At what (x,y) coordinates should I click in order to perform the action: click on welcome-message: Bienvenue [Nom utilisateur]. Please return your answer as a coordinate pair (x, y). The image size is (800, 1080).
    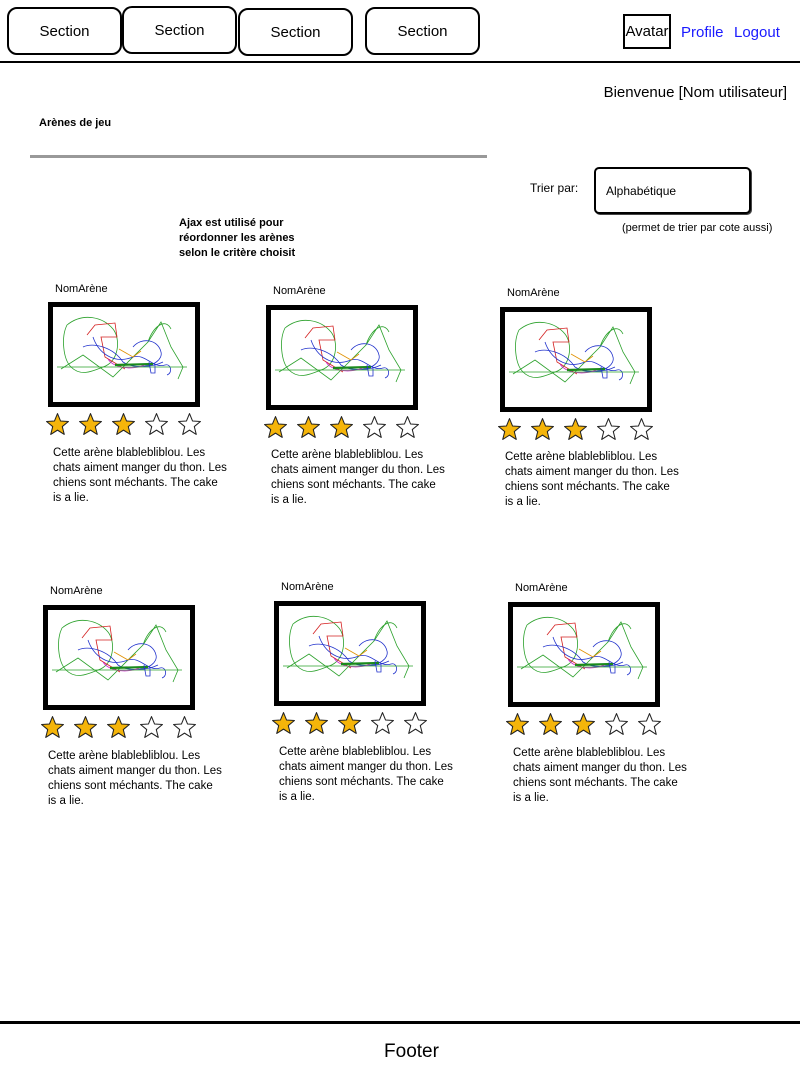
    Looking at the image, I should click on (695, 92).